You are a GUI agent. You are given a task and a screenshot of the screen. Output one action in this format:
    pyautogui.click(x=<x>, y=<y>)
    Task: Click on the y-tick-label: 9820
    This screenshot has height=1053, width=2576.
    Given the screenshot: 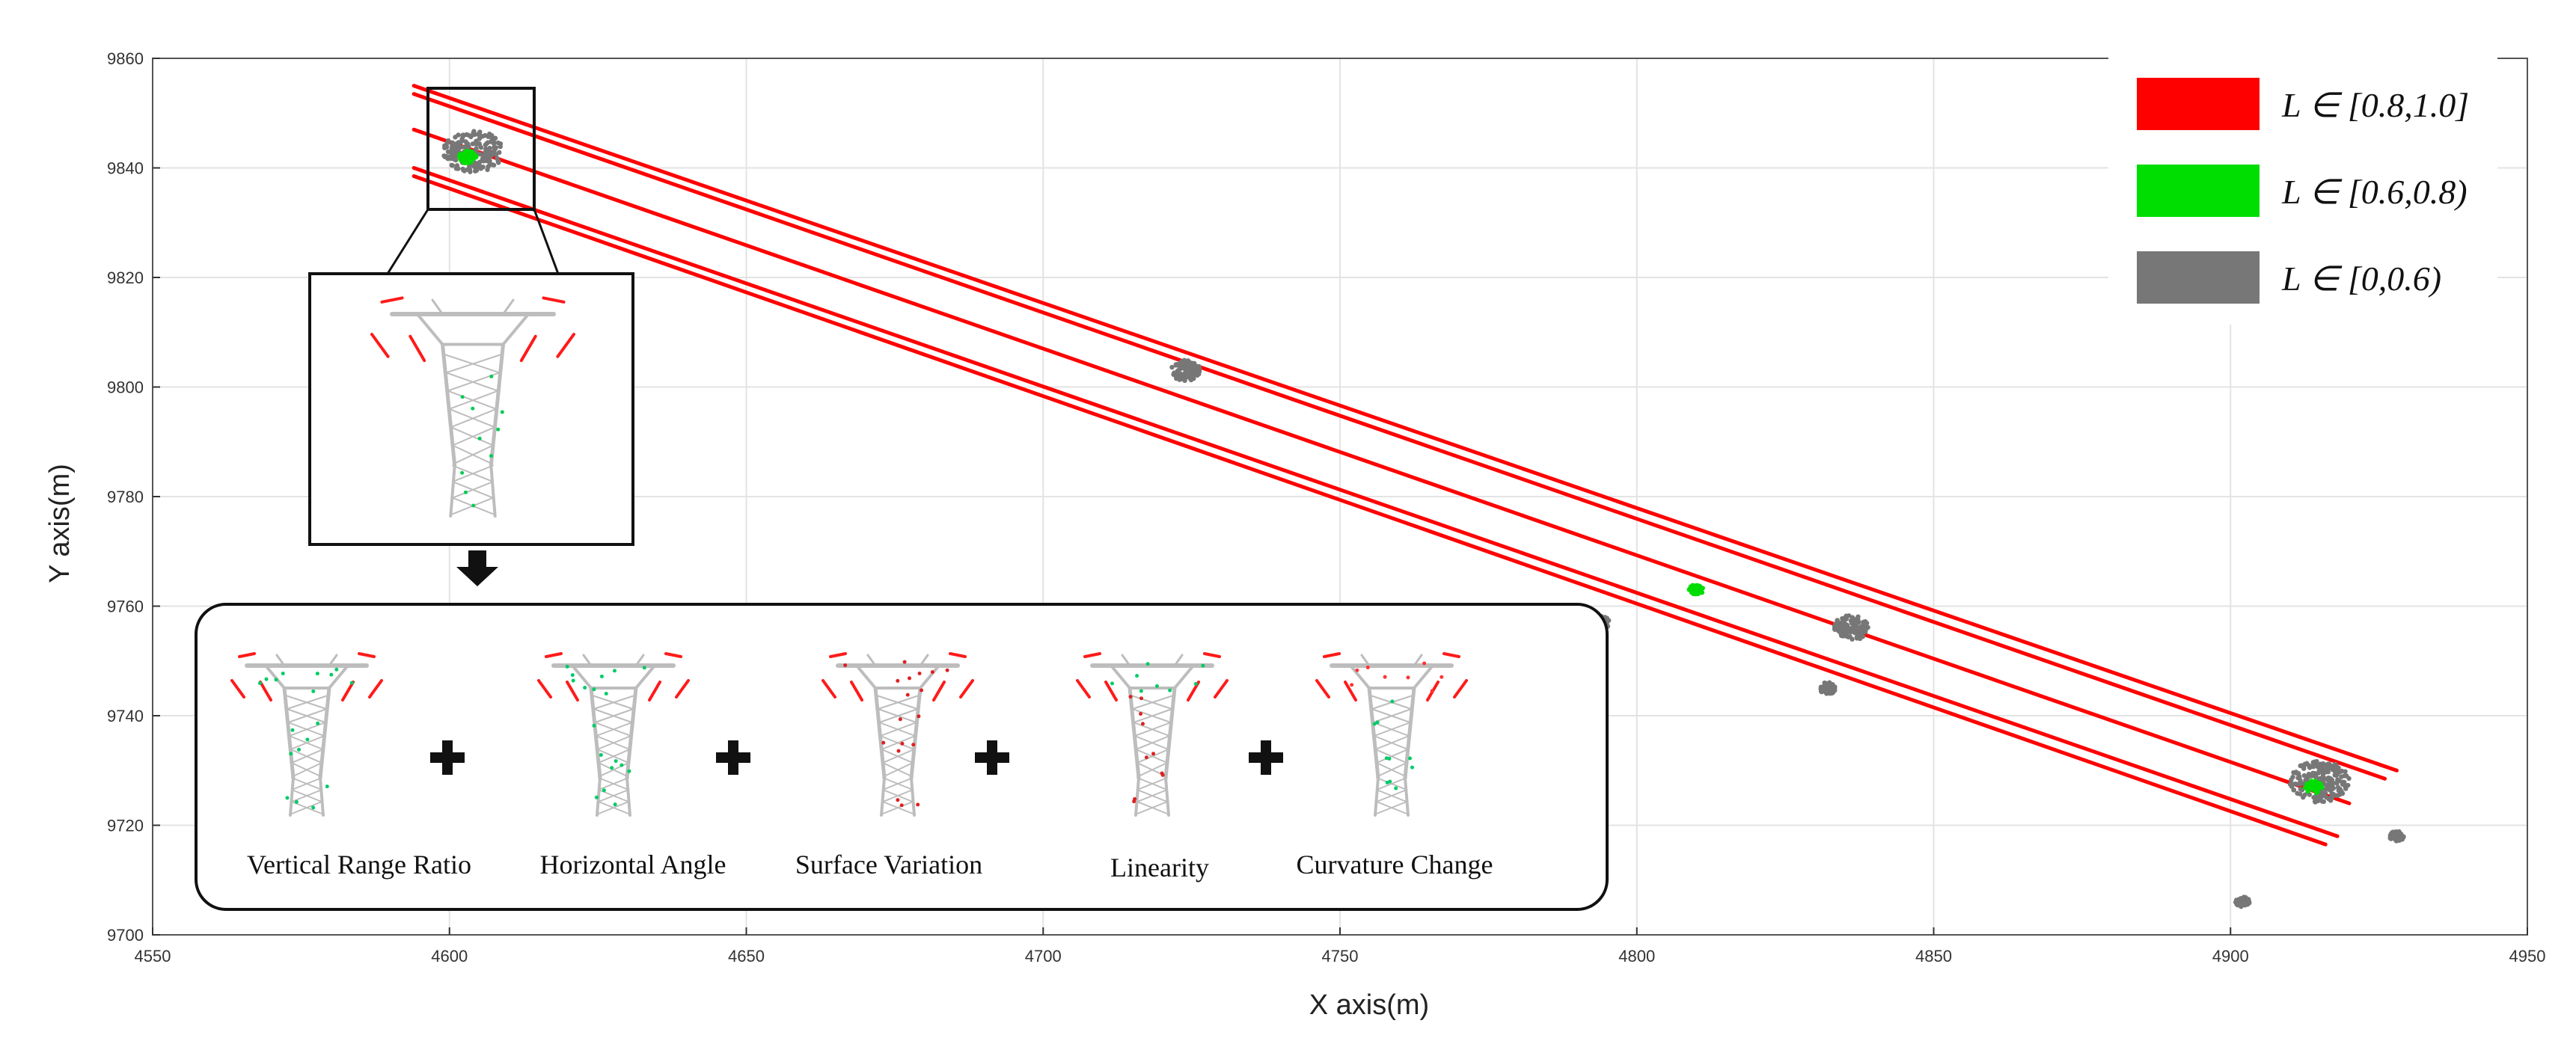 What is the action you would take?
    pyautogui.click(x=126, y=277)
    